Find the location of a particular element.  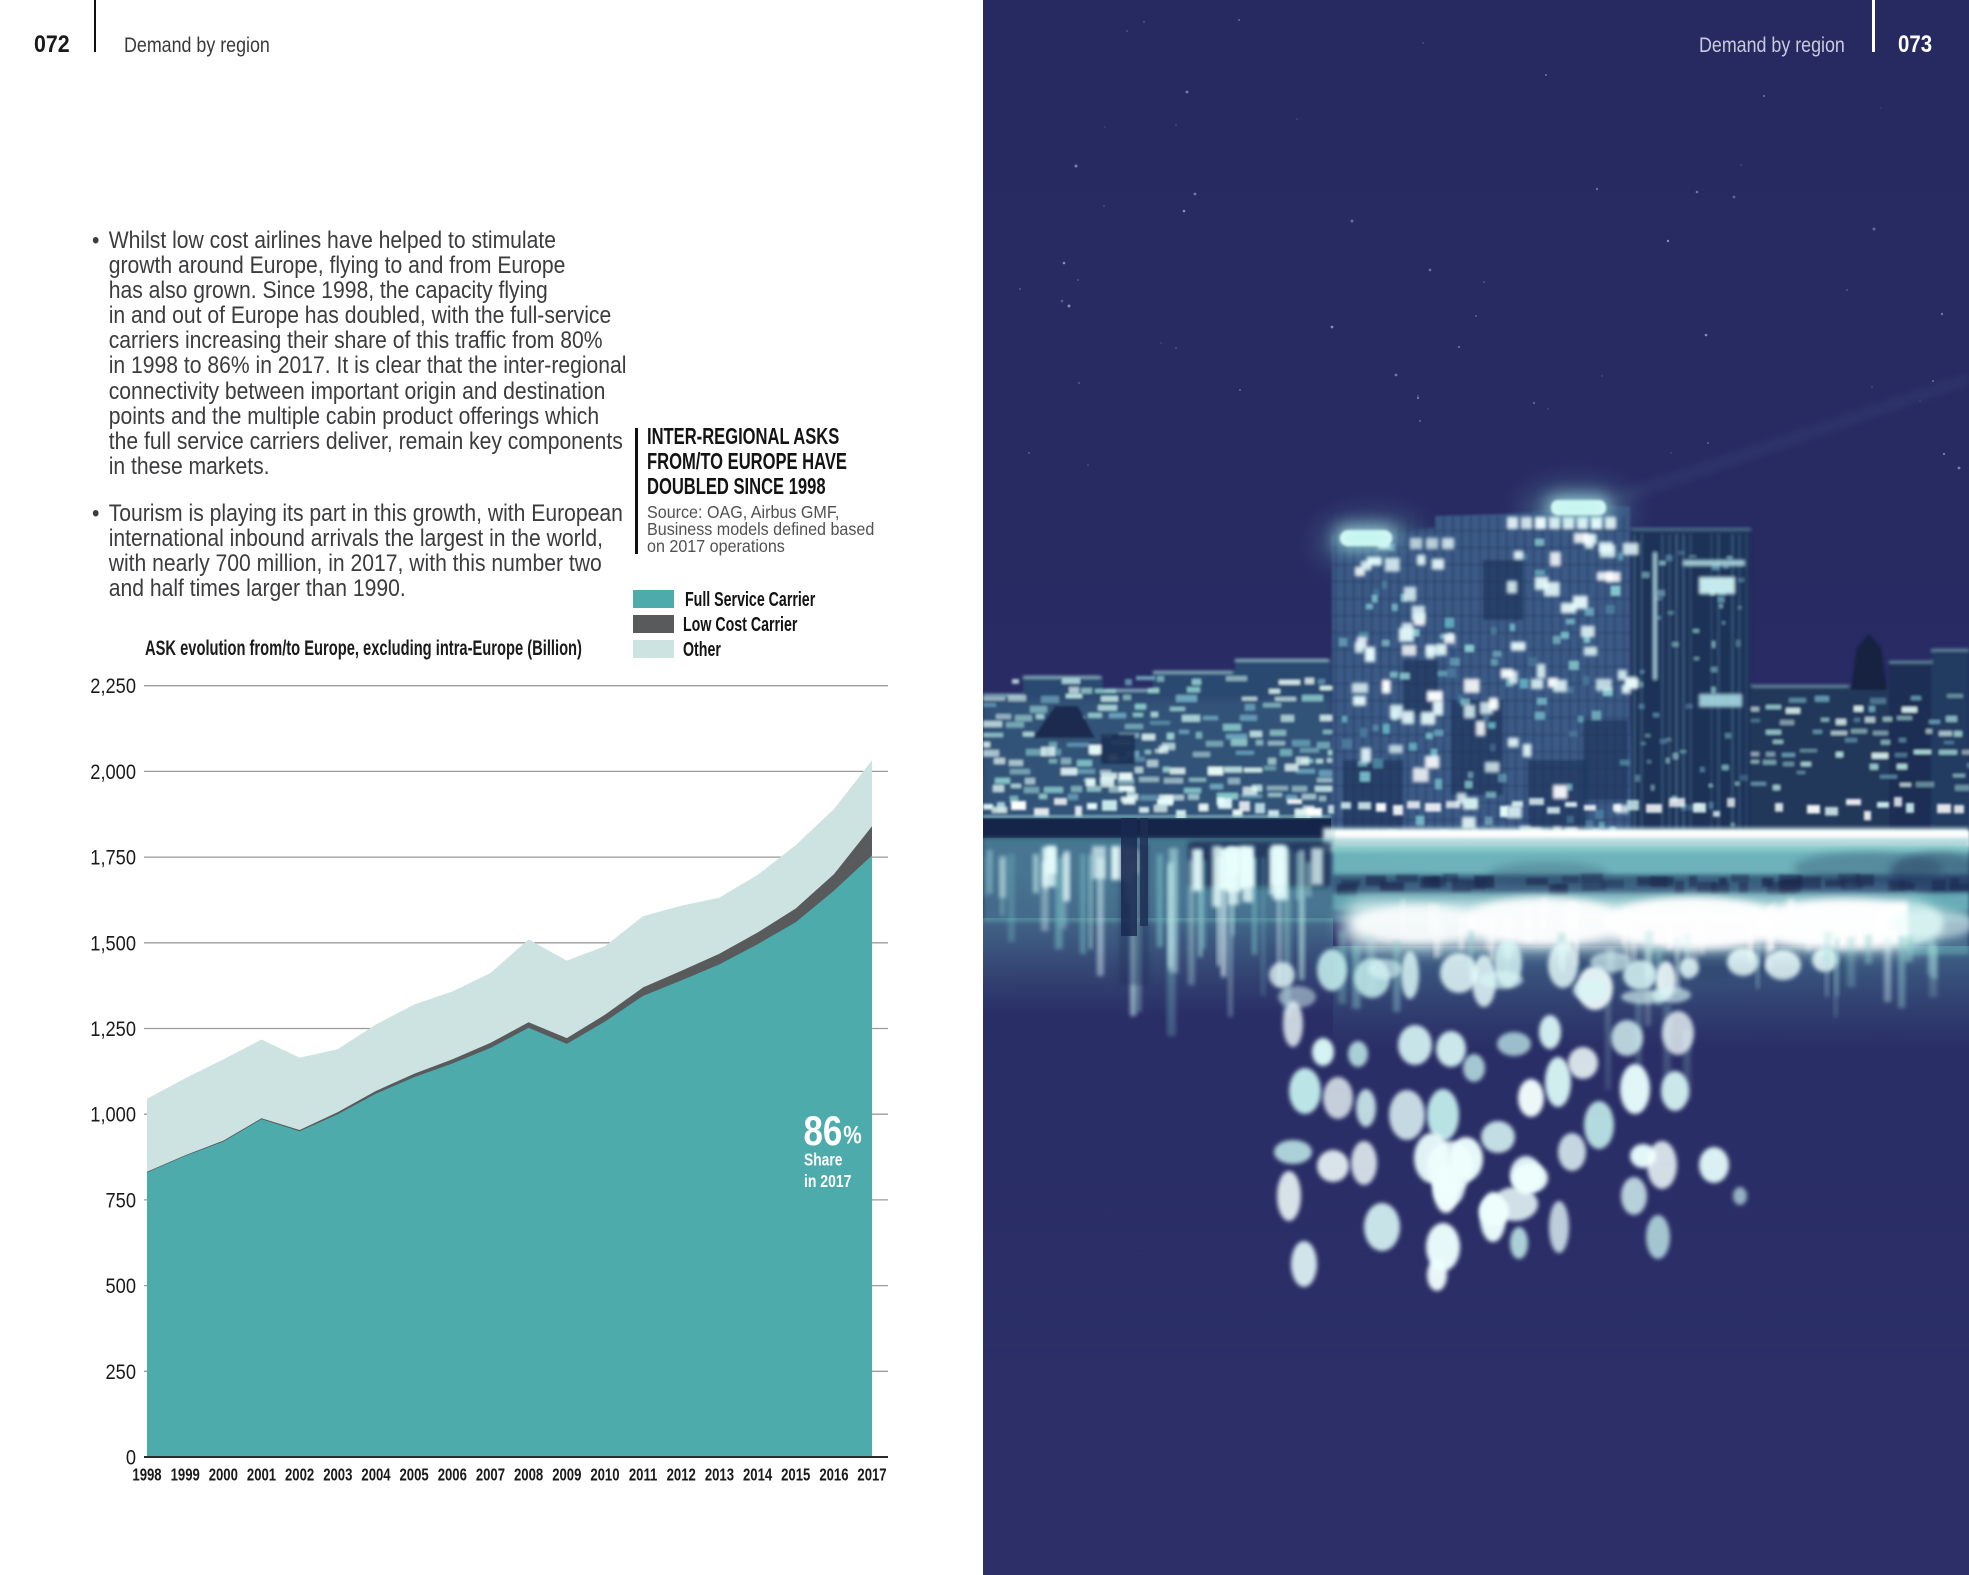

svg-text: 2015 is located at coordinates (796, 1475).